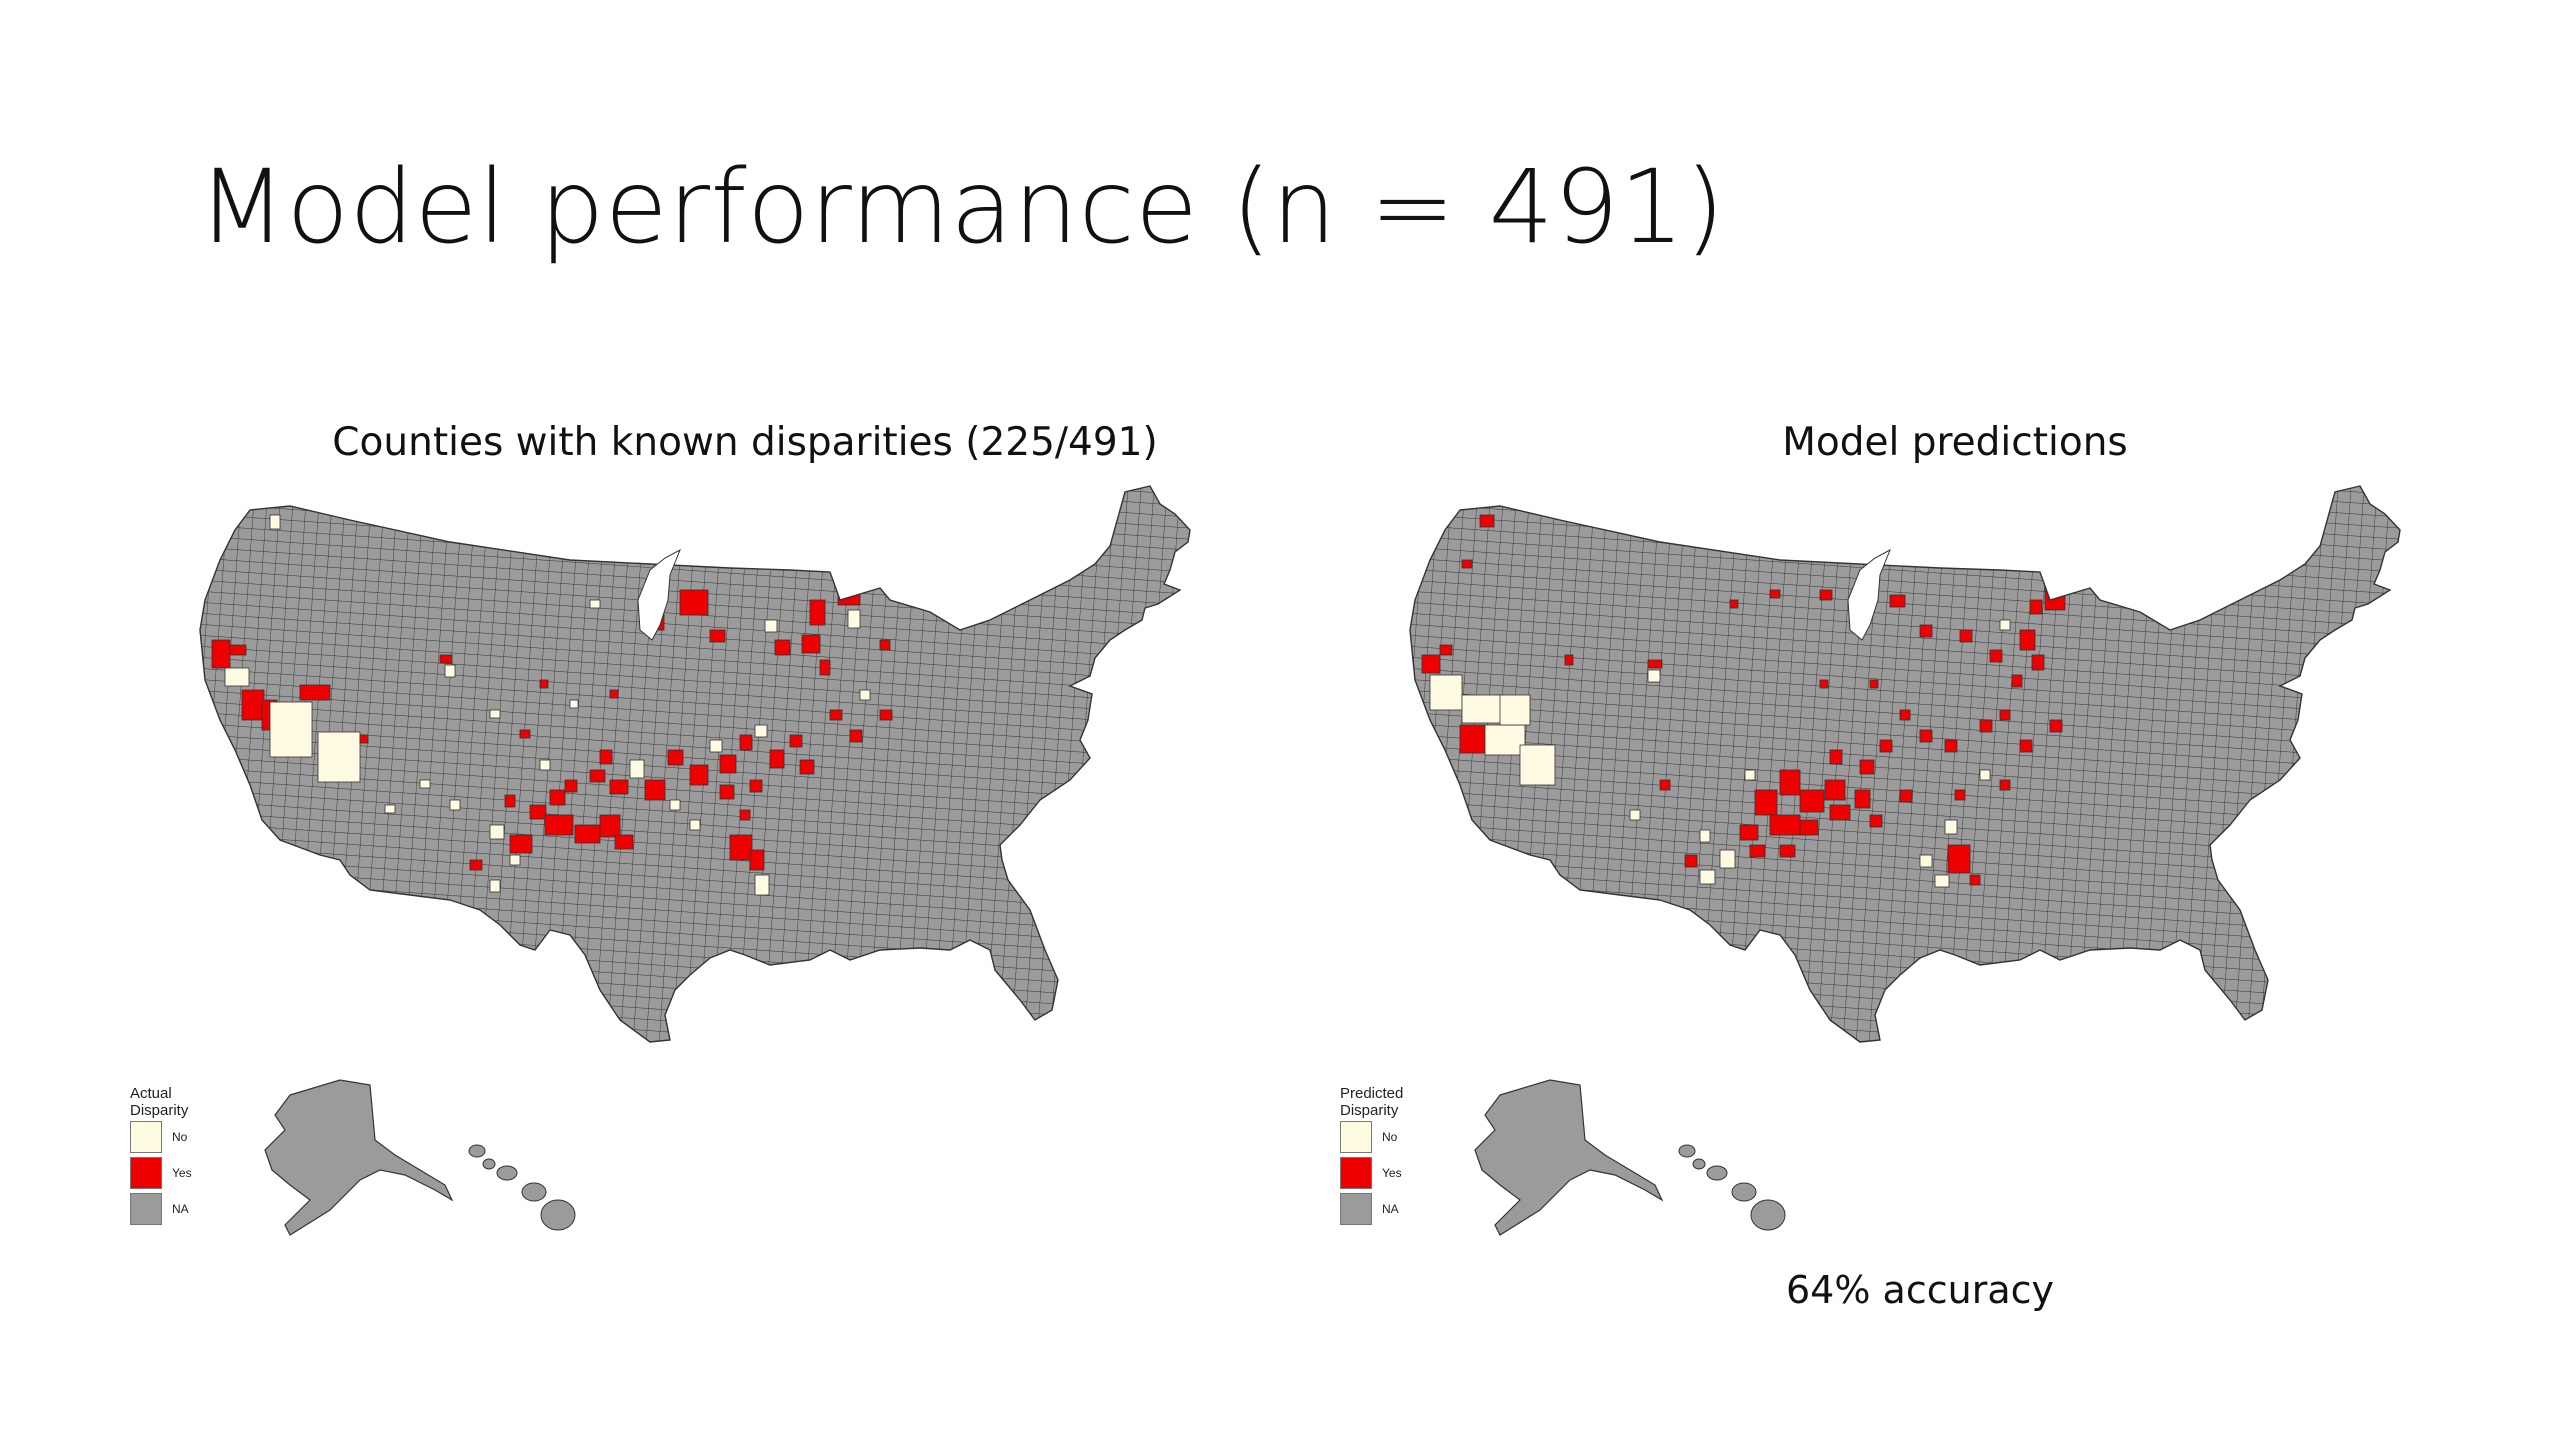  Describe the element at coordinates (1390, 1137) in the screenshot. I see `legend-label: No` at that location.